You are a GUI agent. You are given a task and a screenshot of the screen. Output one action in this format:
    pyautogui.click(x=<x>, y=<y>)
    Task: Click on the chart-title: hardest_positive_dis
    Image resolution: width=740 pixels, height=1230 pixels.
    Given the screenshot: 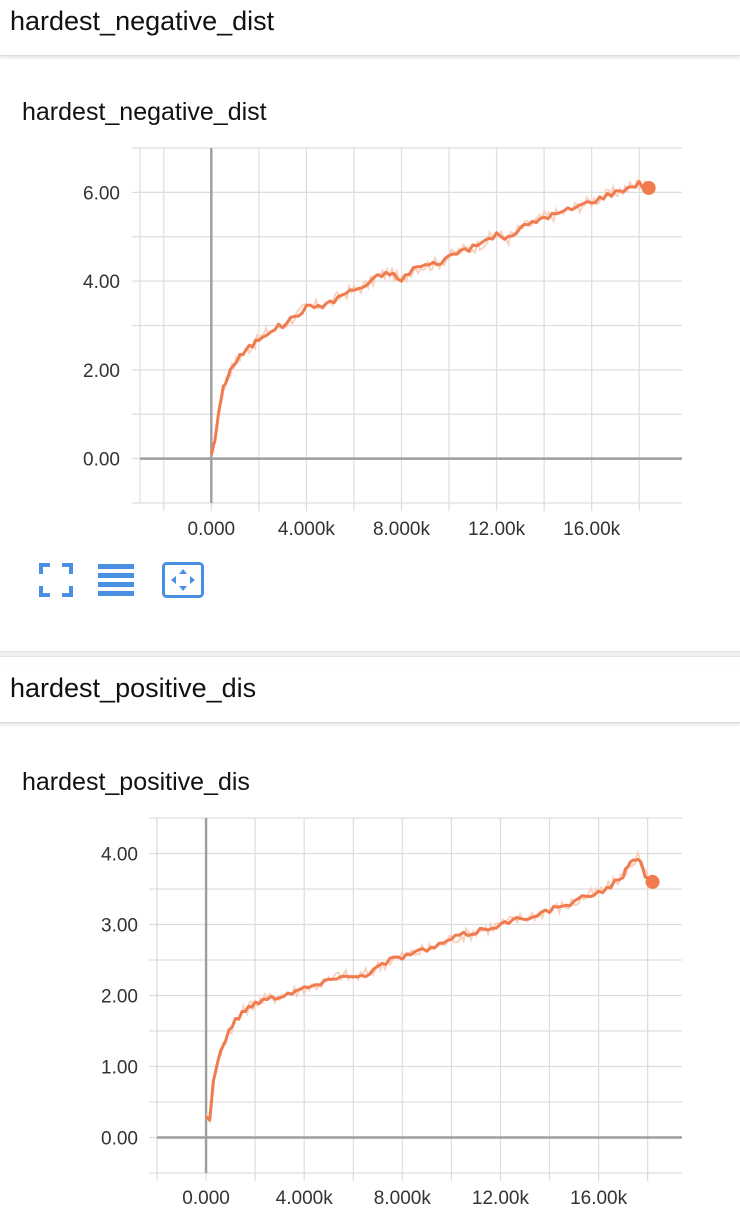 What is the action you would take?
    pyautogui.click(x=136, y=782)
    